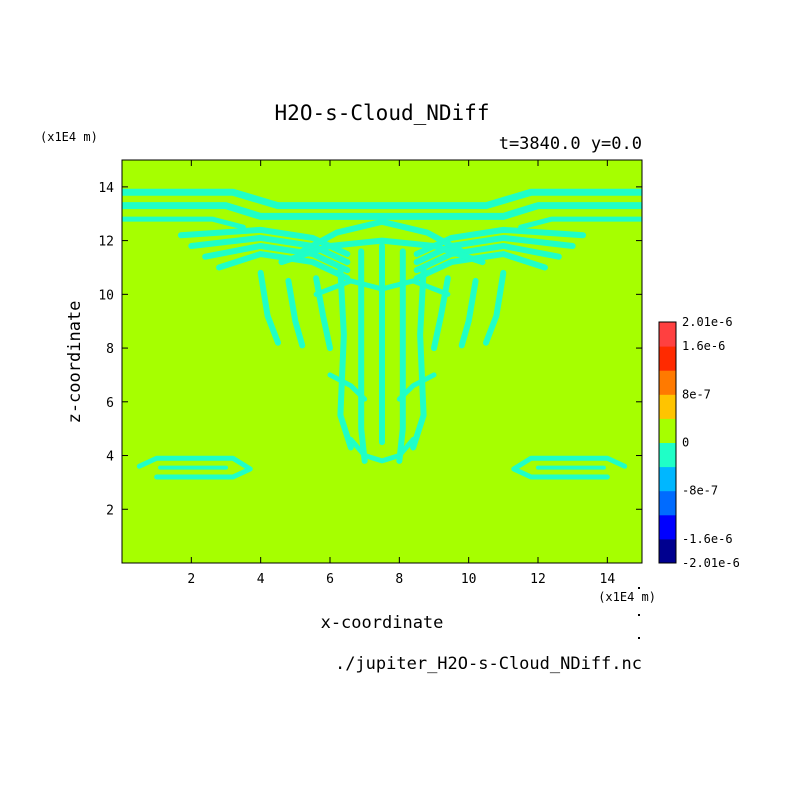 The height and width of the screenshot is (809, 804). What do you see at coordinates (106, 242) in the screenshot?
I see `y-tick-label: 12` at bounding box center [106, 242].